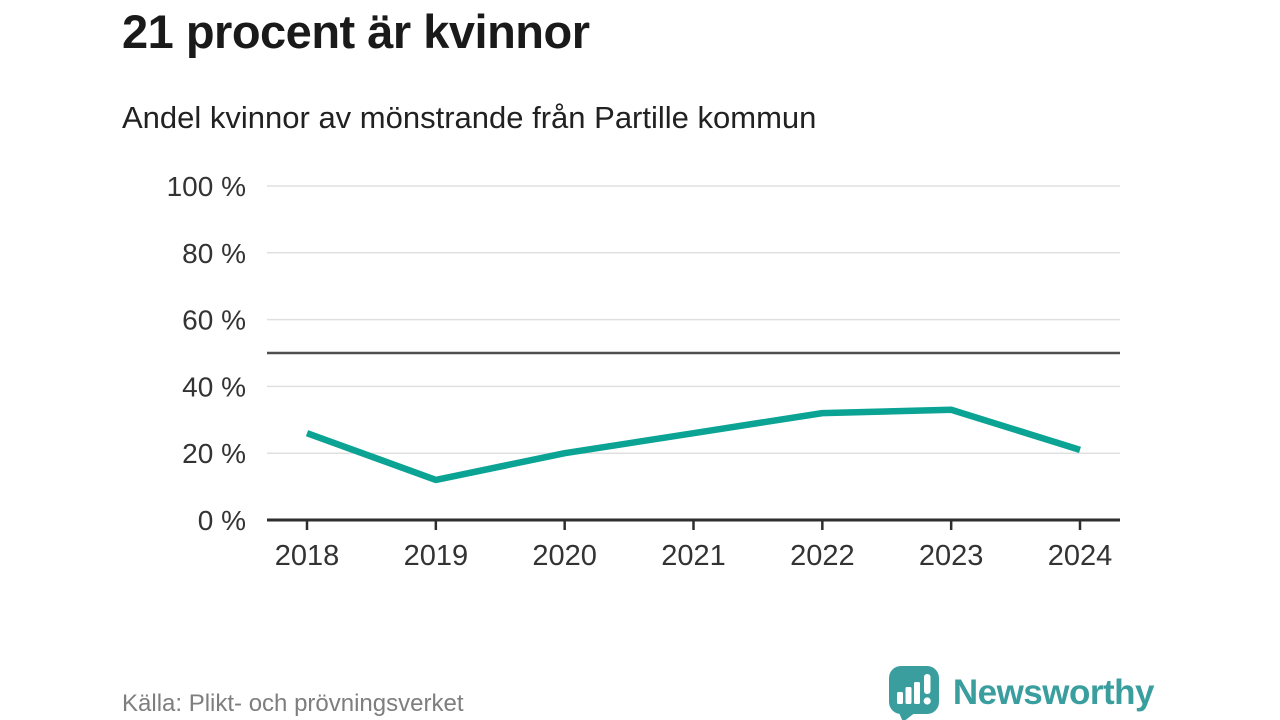 This screenshot has width=1280, height=720. I want to click on brand-lockup: Newsworthy, so click(1021, 692).